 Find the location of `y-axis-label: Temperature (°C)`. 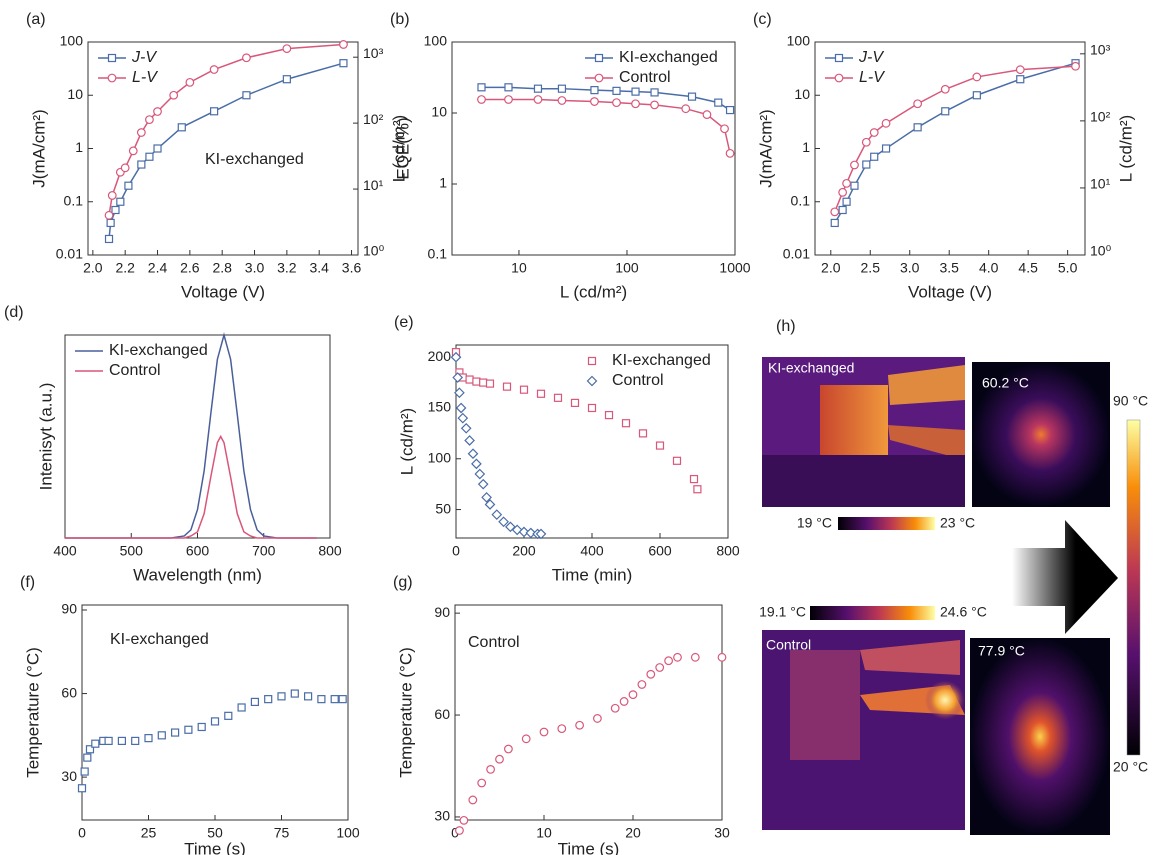

y-axis-label: Temperature (°C) is located at coordinates (405, 712).